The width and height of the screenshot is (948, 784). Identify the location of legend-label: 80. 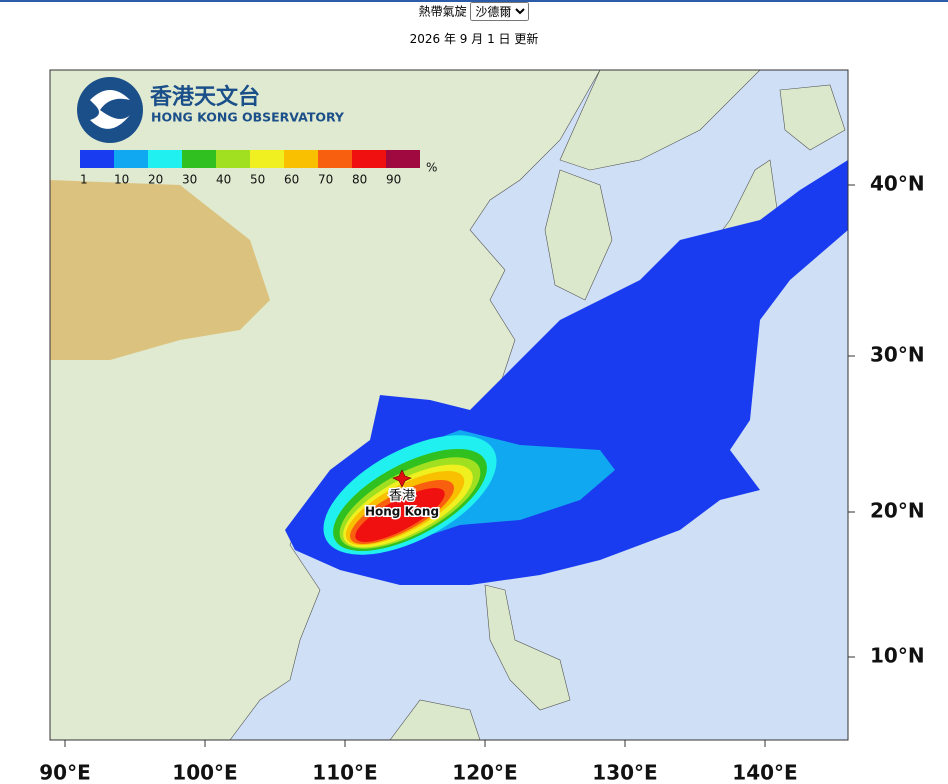
(359, 180).